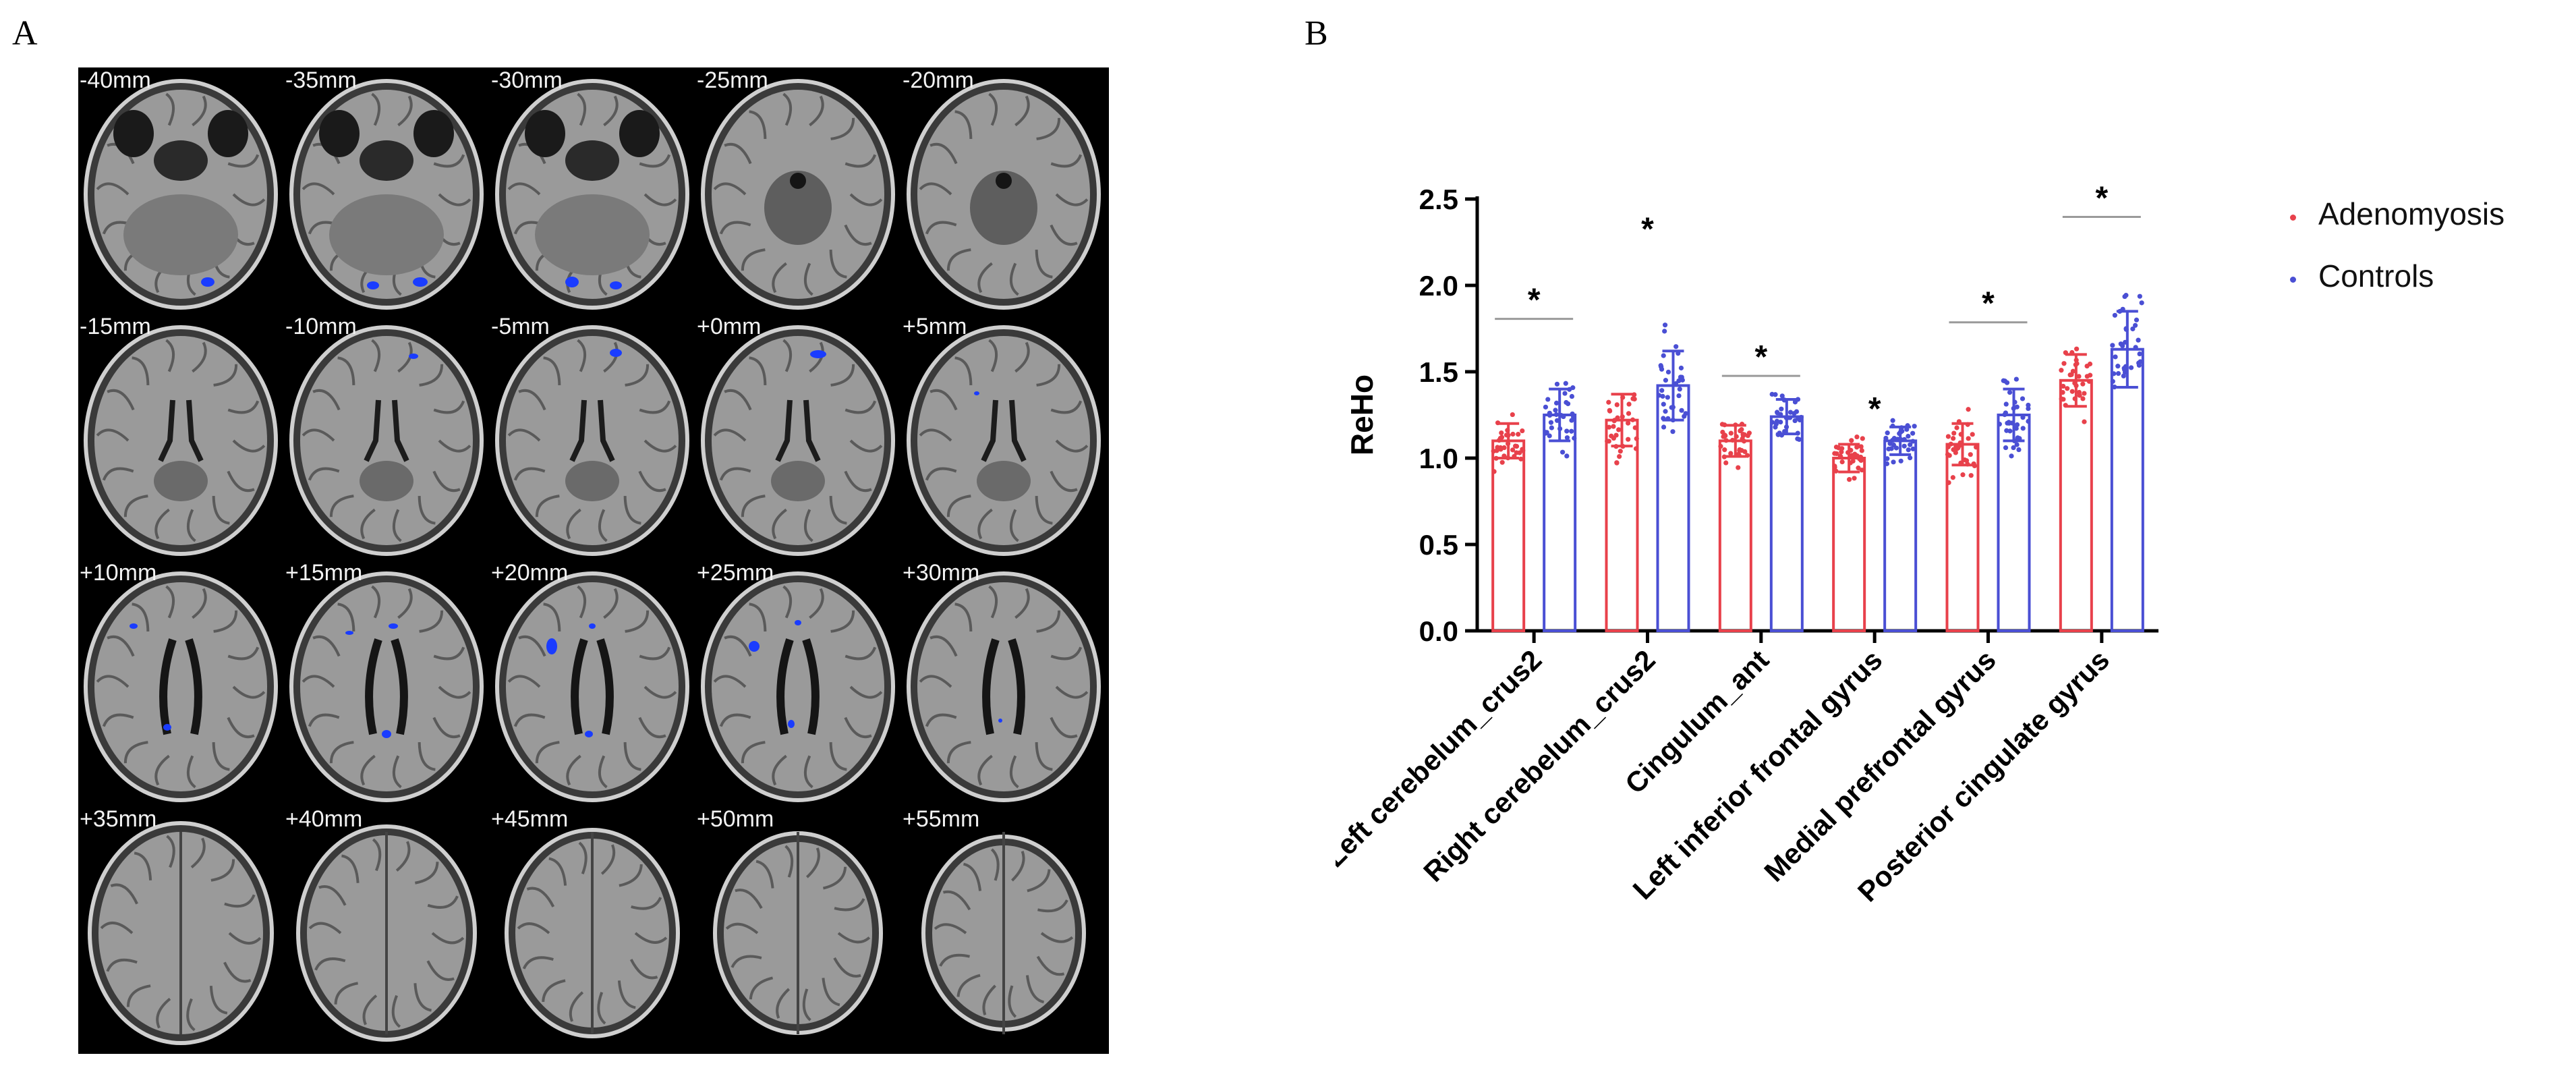  I want to click on y-tick-label: 1.0, so click(1438, 458).